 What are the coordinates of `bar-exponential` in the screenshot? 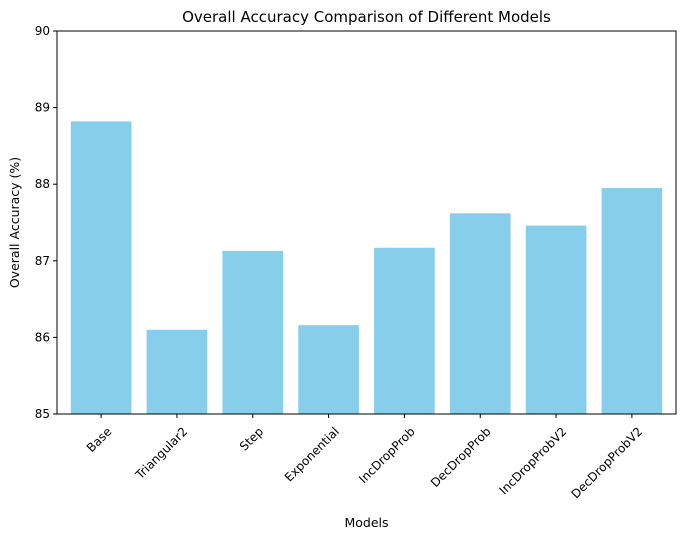 It's located at (328, 369).